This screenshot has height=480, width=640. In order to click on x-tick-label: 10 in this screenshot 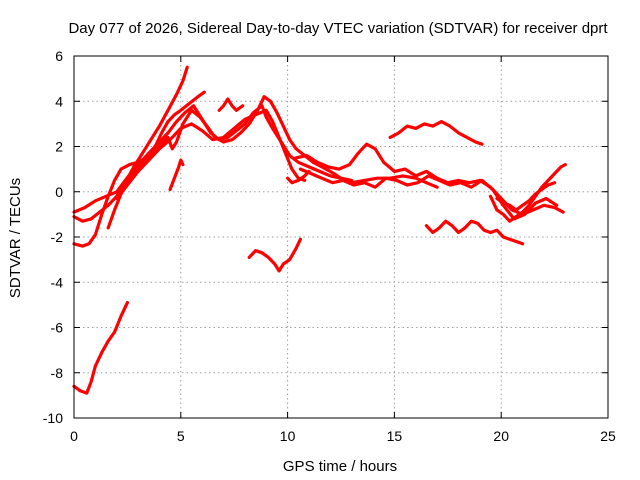, I will do `click(288, 436)`.